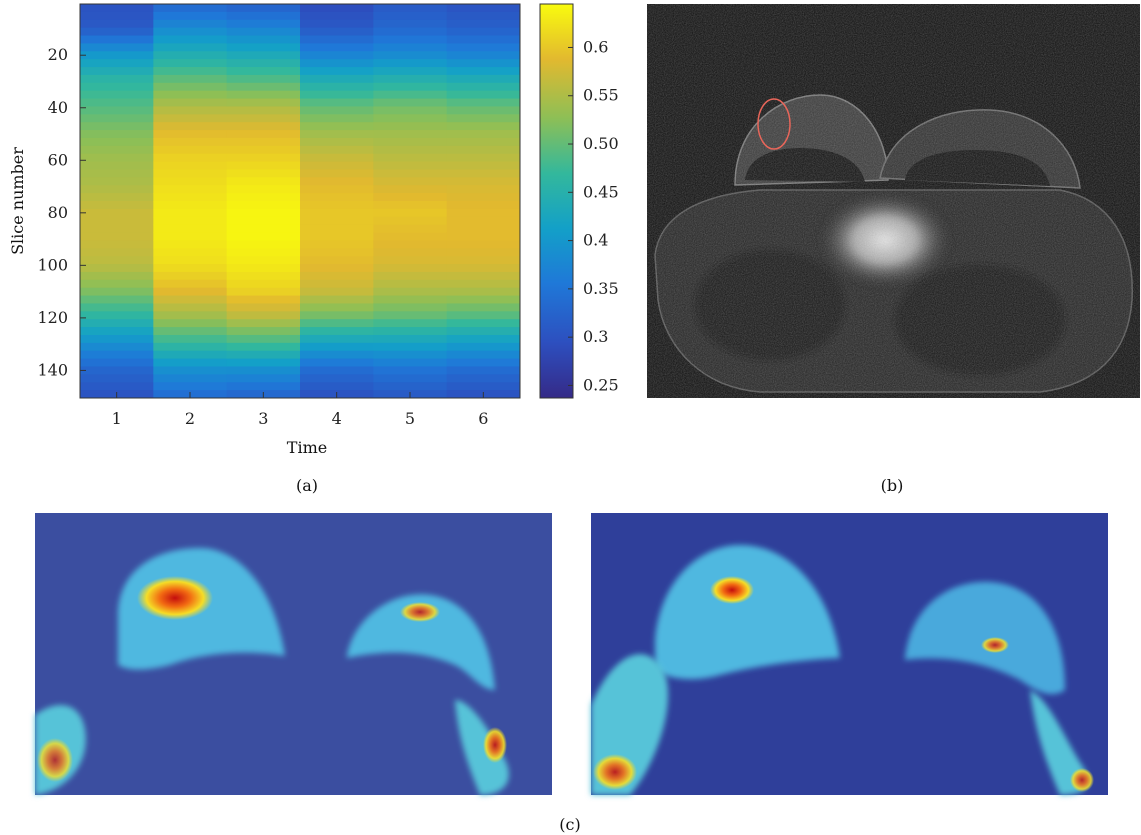  Describe the element at coordinates (300, 410) in the screenshot. I see `x-axis-ticks: 1 2 3 4 5 6` at that location.